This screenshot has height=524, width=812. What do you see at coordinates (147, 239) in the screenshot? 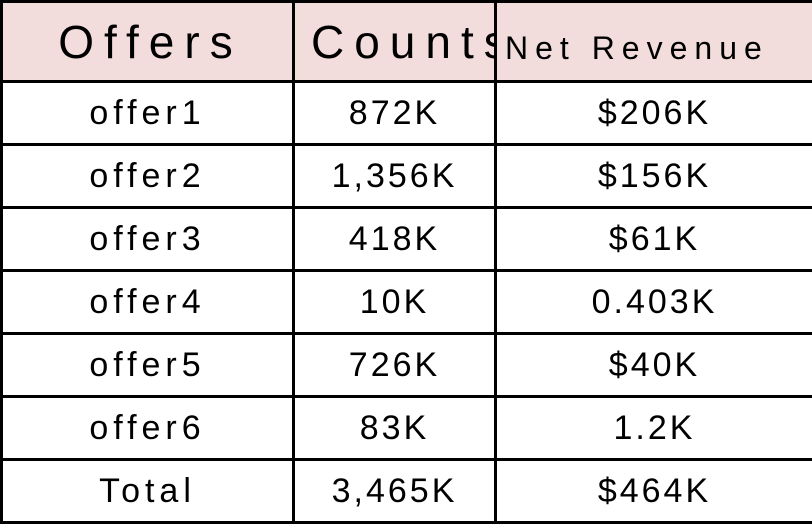
I see `offer-name-cell: offer3` at bounding box center [147, 239].